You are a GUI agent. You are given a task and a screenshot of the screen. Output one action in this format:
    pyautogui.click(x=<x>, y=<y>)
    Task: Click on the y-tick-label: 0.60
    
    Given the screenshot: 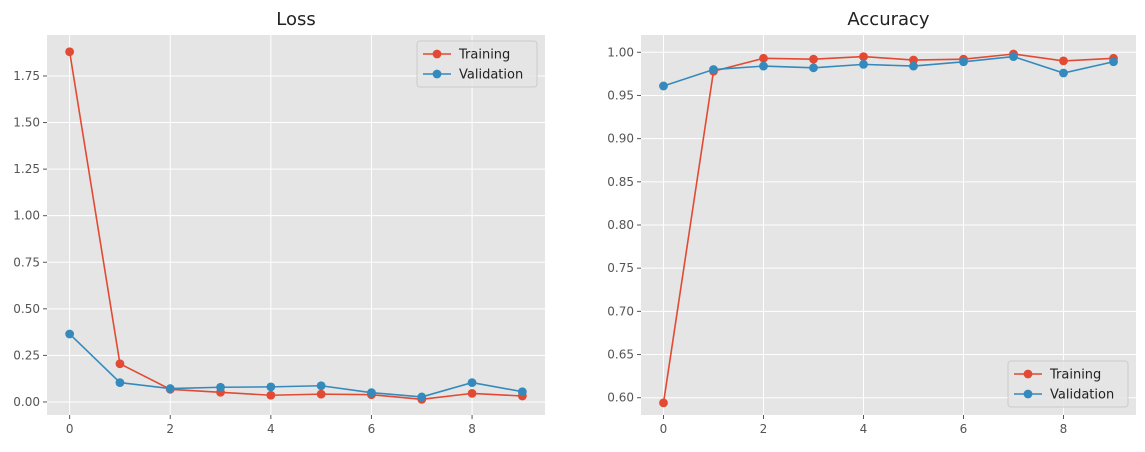 What is the action you would take?
    pyautogui.click(x=620, y=398)
    